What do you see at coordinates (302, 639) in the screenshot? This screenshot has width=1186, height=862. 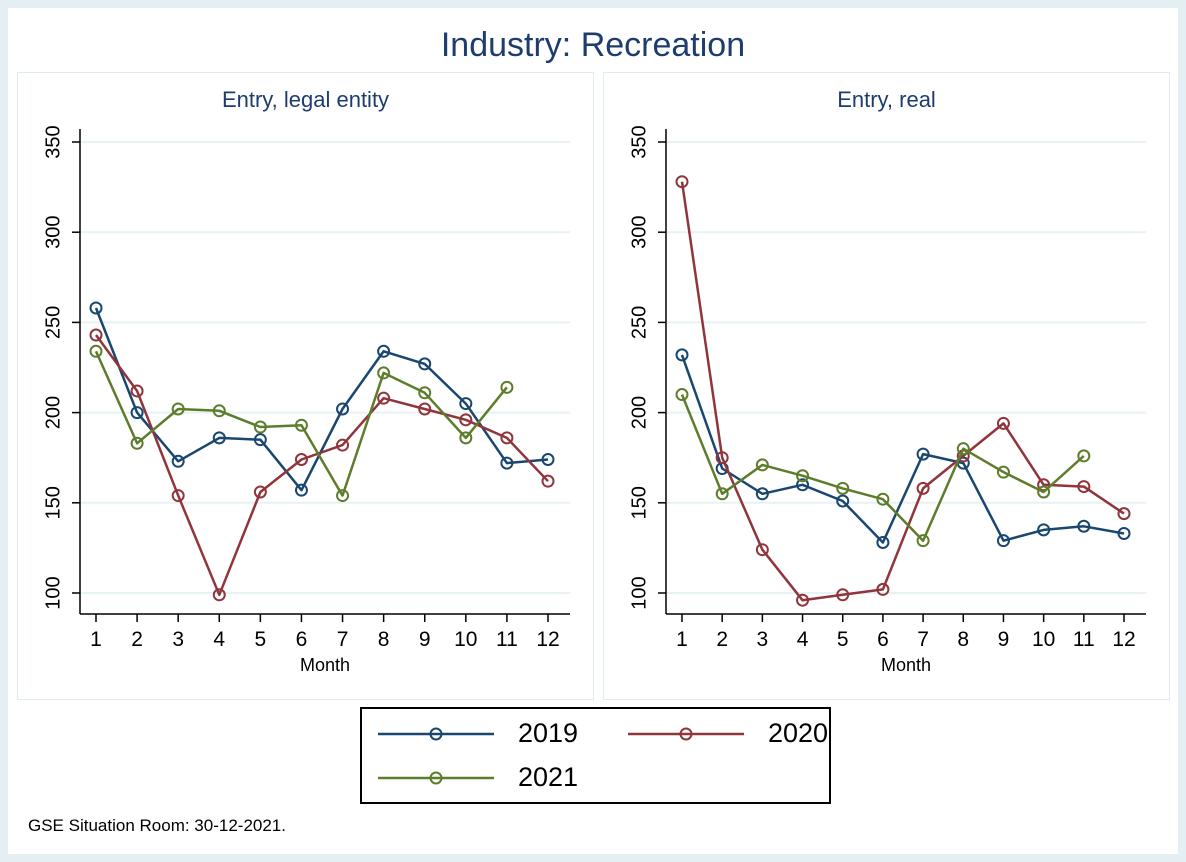 I see `x-tick-label: 6` at bounding box center [302, 639].